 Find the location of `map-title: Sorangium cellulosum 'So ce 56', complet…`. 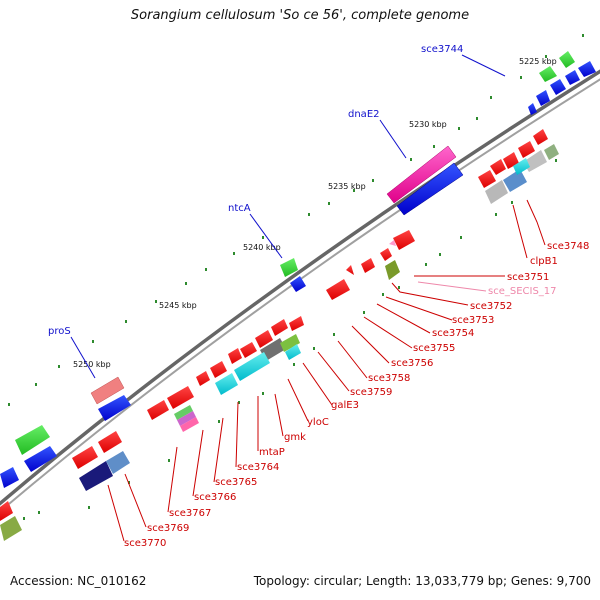

map-title: Sorangium cellulosum 'So ce 56', complet… is located at coordinates (300, 15).